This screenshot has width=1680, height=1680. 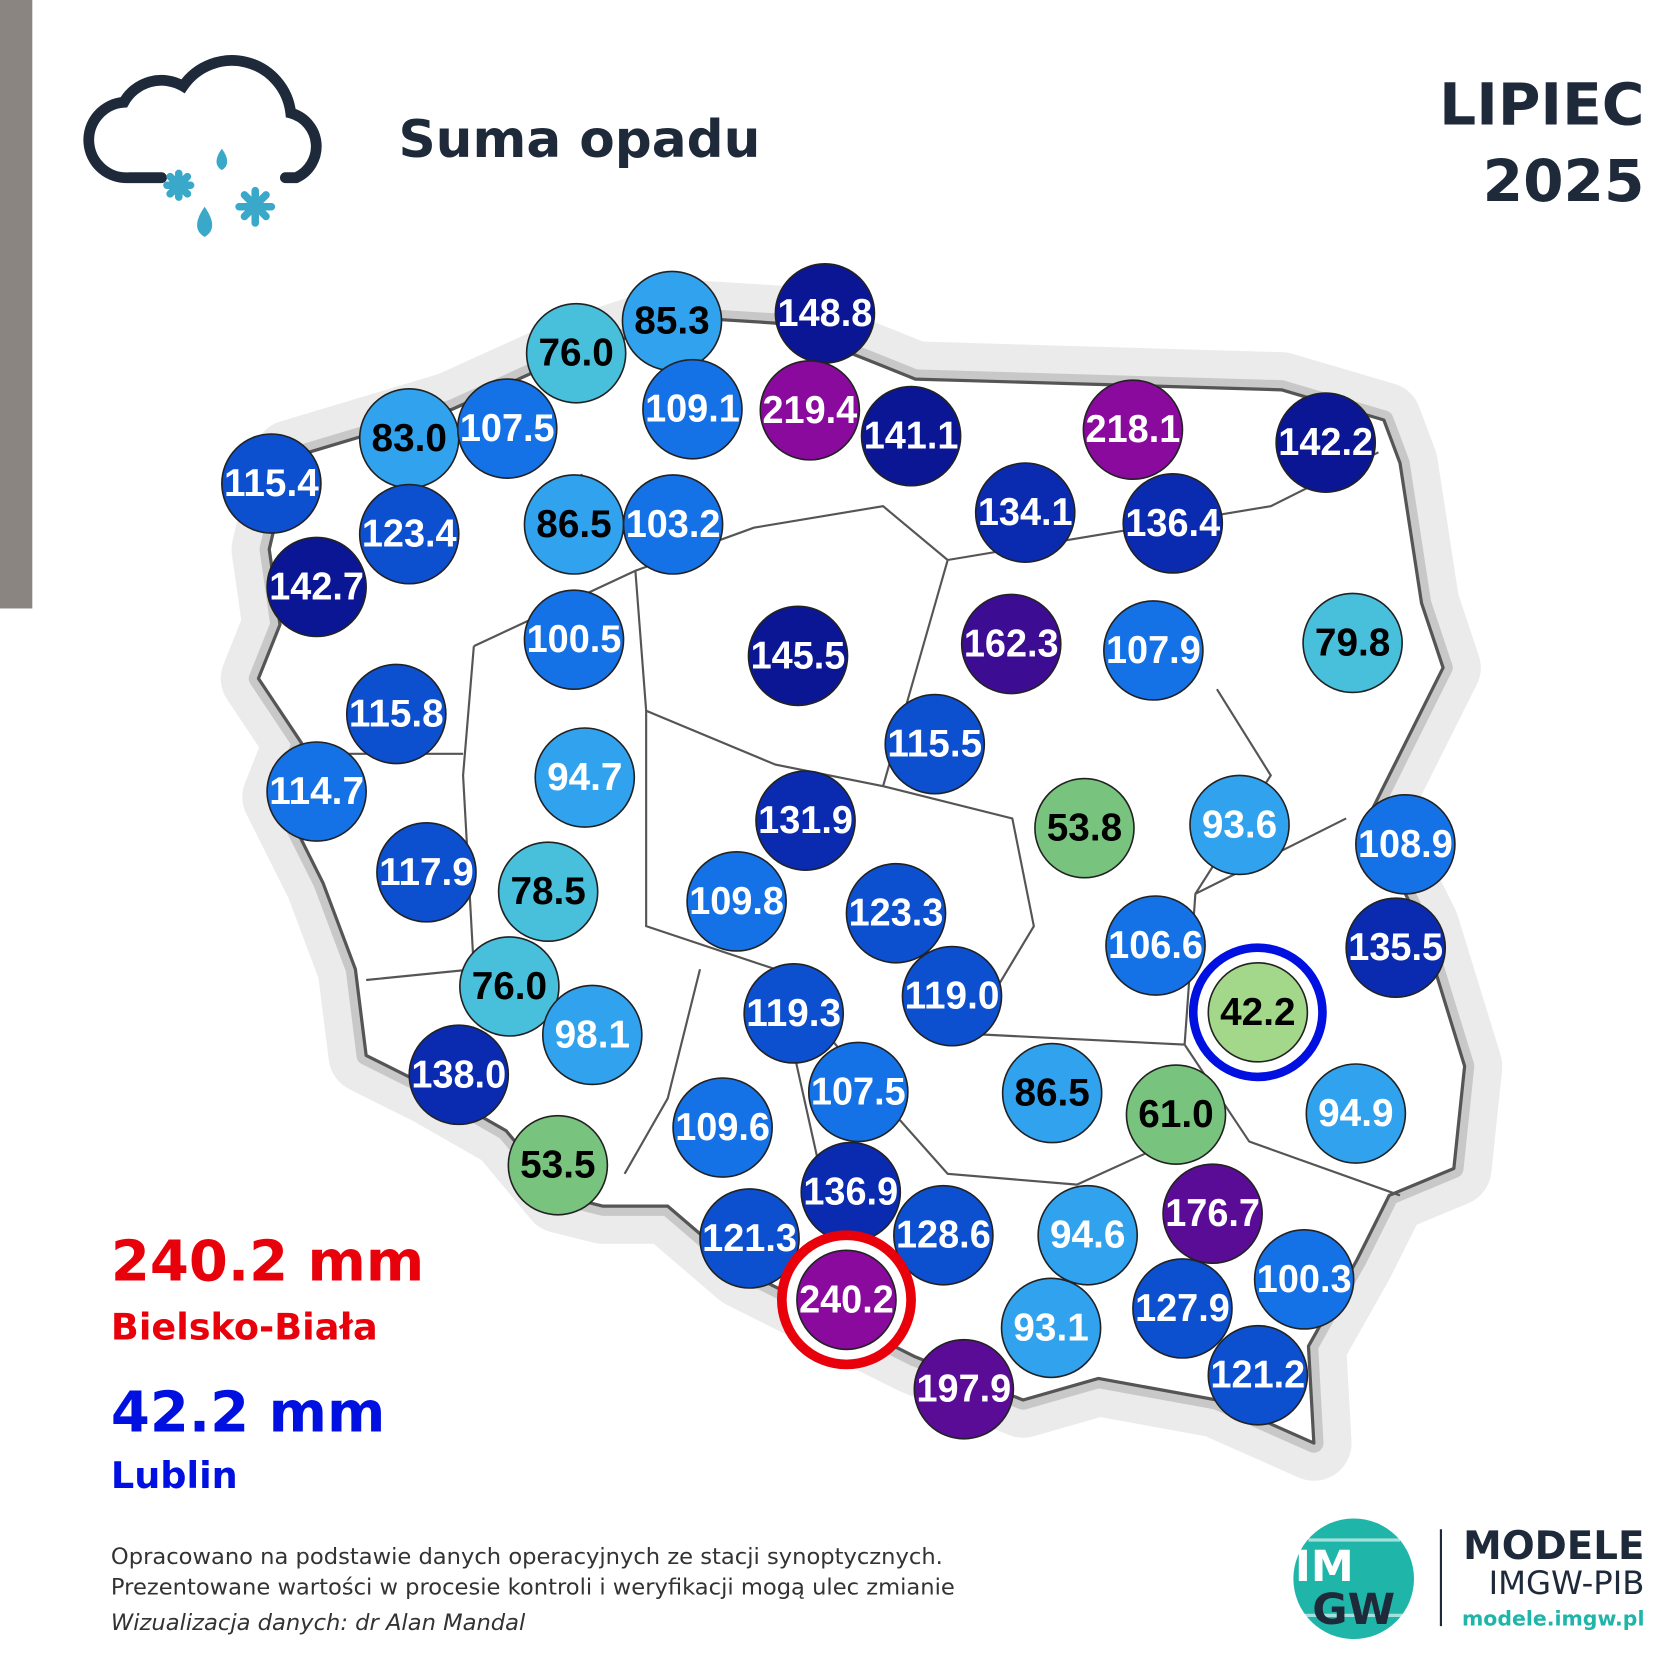 I want to click on station: 61.0, so click(x=1176, y=1114).